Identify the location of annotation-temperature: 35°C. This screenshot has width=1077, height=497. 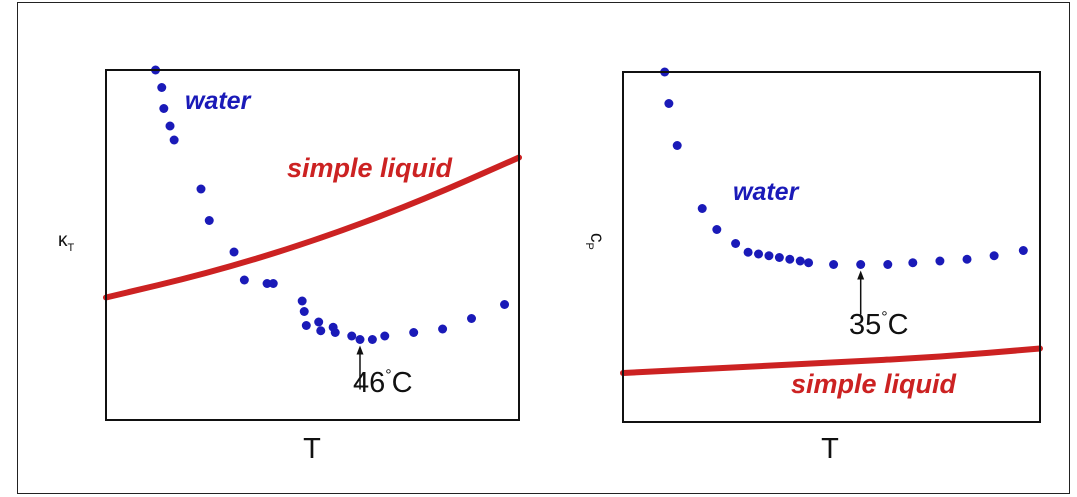
(879, 325).